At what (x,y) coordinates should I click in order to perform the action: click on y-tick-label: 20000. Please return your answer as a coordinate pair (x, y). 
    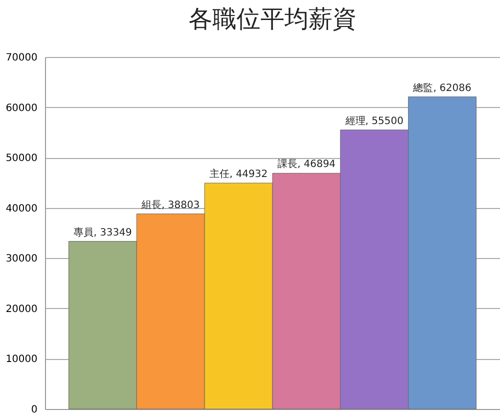
    Looking at the image, I should click on (22, 309).